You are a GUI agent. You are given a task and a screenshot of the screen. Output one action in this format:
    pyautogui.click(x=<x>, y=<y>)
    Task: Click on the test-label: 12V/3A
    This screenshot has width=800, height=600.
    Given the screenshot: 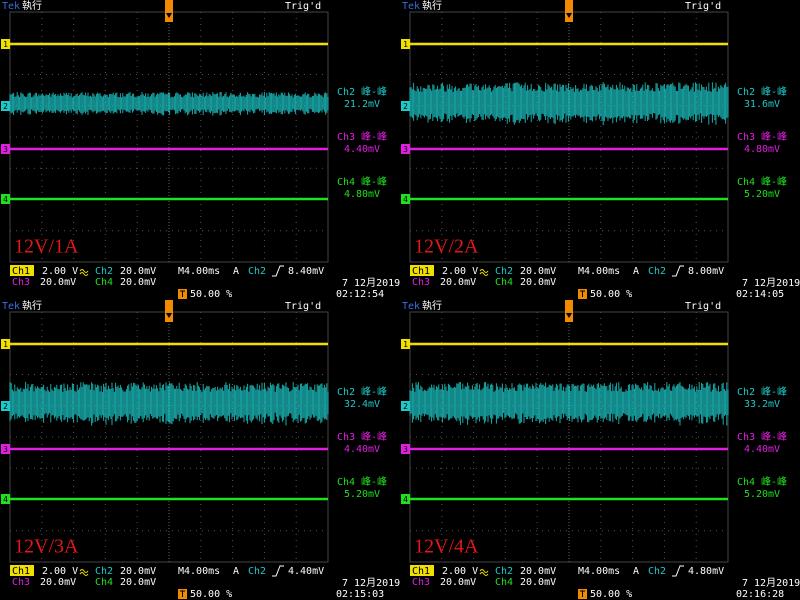 What is the action you would take?
    pyautogui.click(x=46, y=547)
    